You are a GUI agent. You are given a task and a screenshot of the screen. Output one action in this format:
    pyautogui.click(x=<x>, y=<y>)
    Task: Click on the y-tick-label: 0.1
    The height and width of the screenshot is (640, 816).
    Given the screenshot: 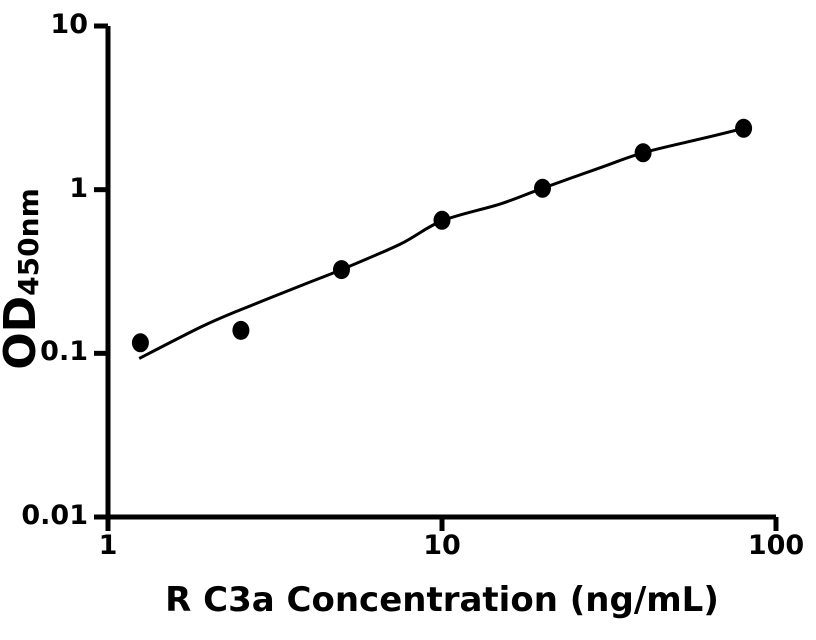 What is the action you would take?
    pyautogui.click(x=64, y=352)
    